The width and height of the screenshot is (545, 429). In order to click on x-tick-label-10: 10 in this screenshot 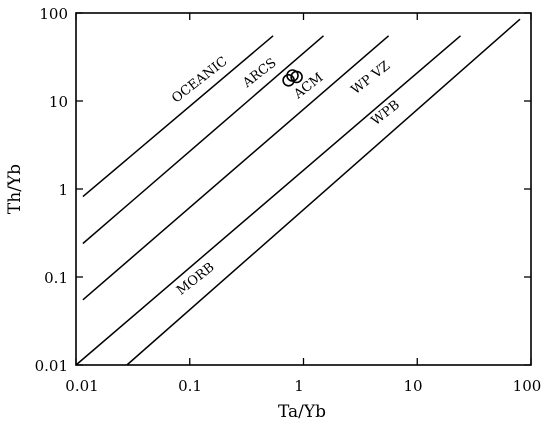, I will do `click(412, 386)`.